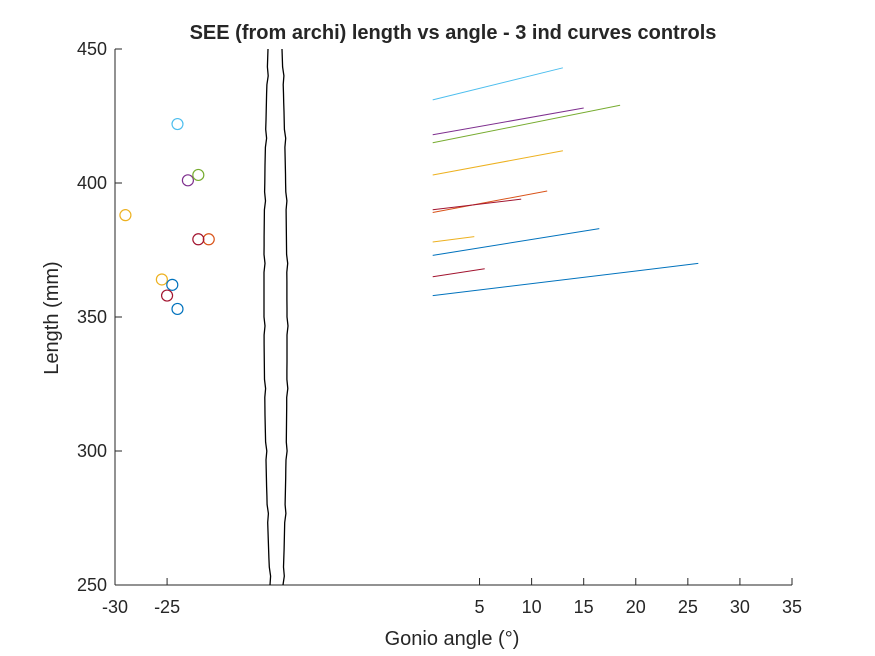 The image size is (875, 656). Describe the element at coordinates (452, 597) in the screenshot. I see `x-ticks: -30 -25 5 10 15 20 25 30 35` at that location.